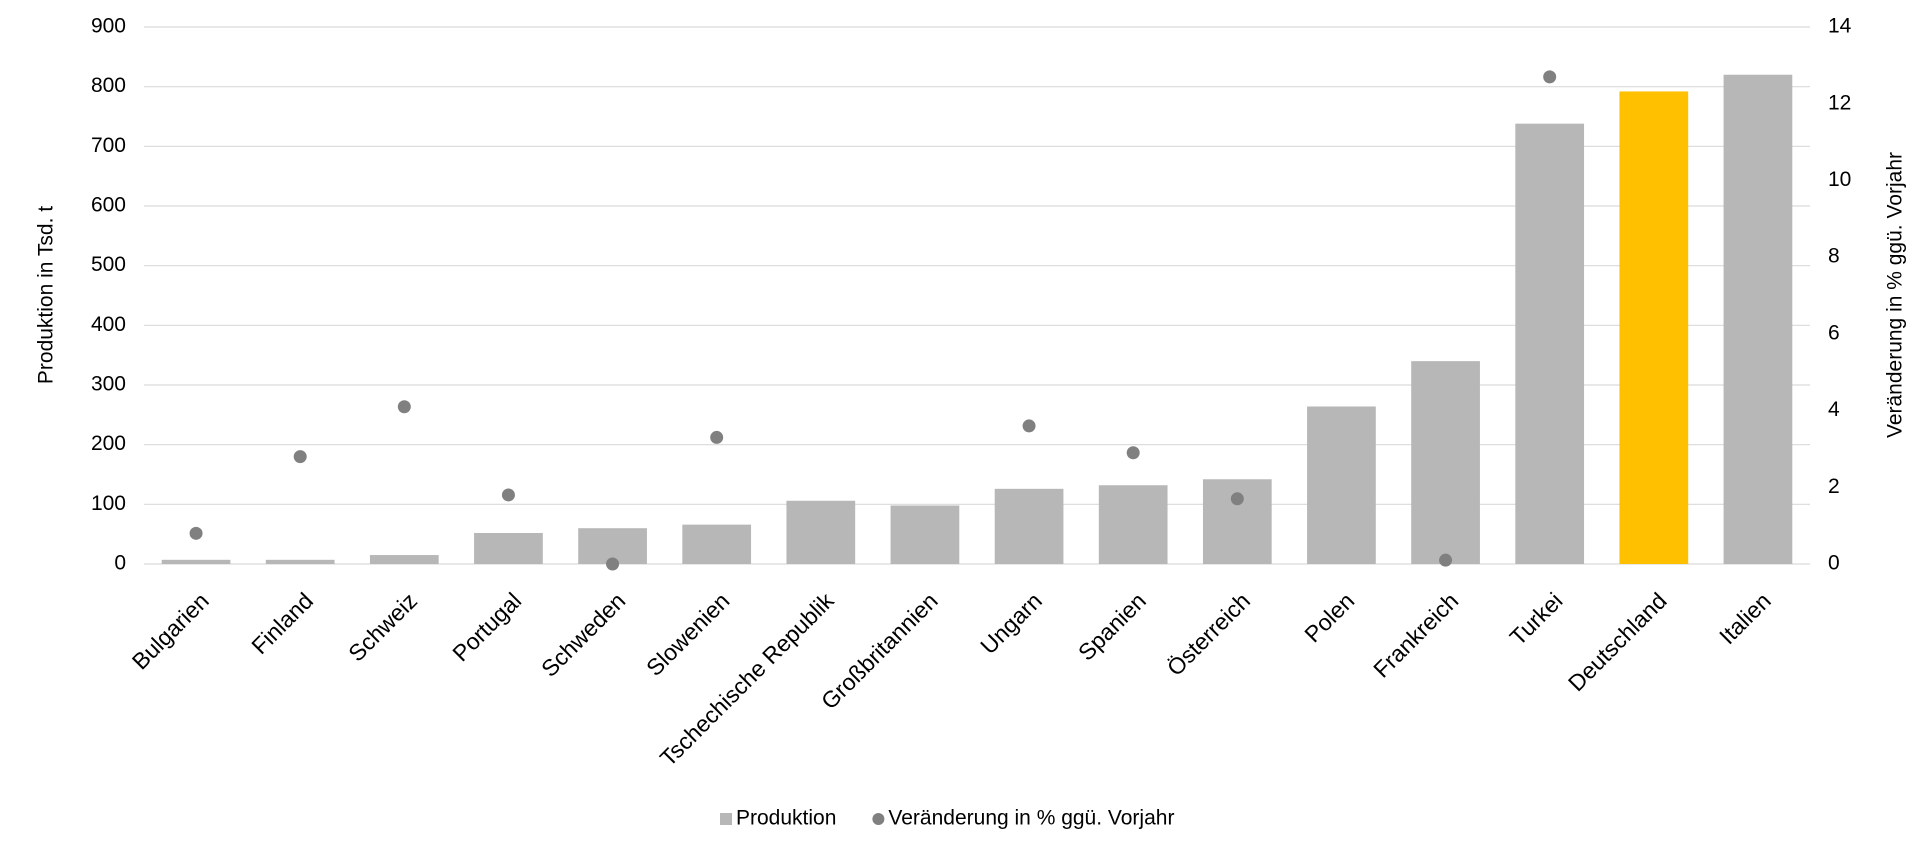  I want to click on y2-tick-label: 8, so click(1834, 256).